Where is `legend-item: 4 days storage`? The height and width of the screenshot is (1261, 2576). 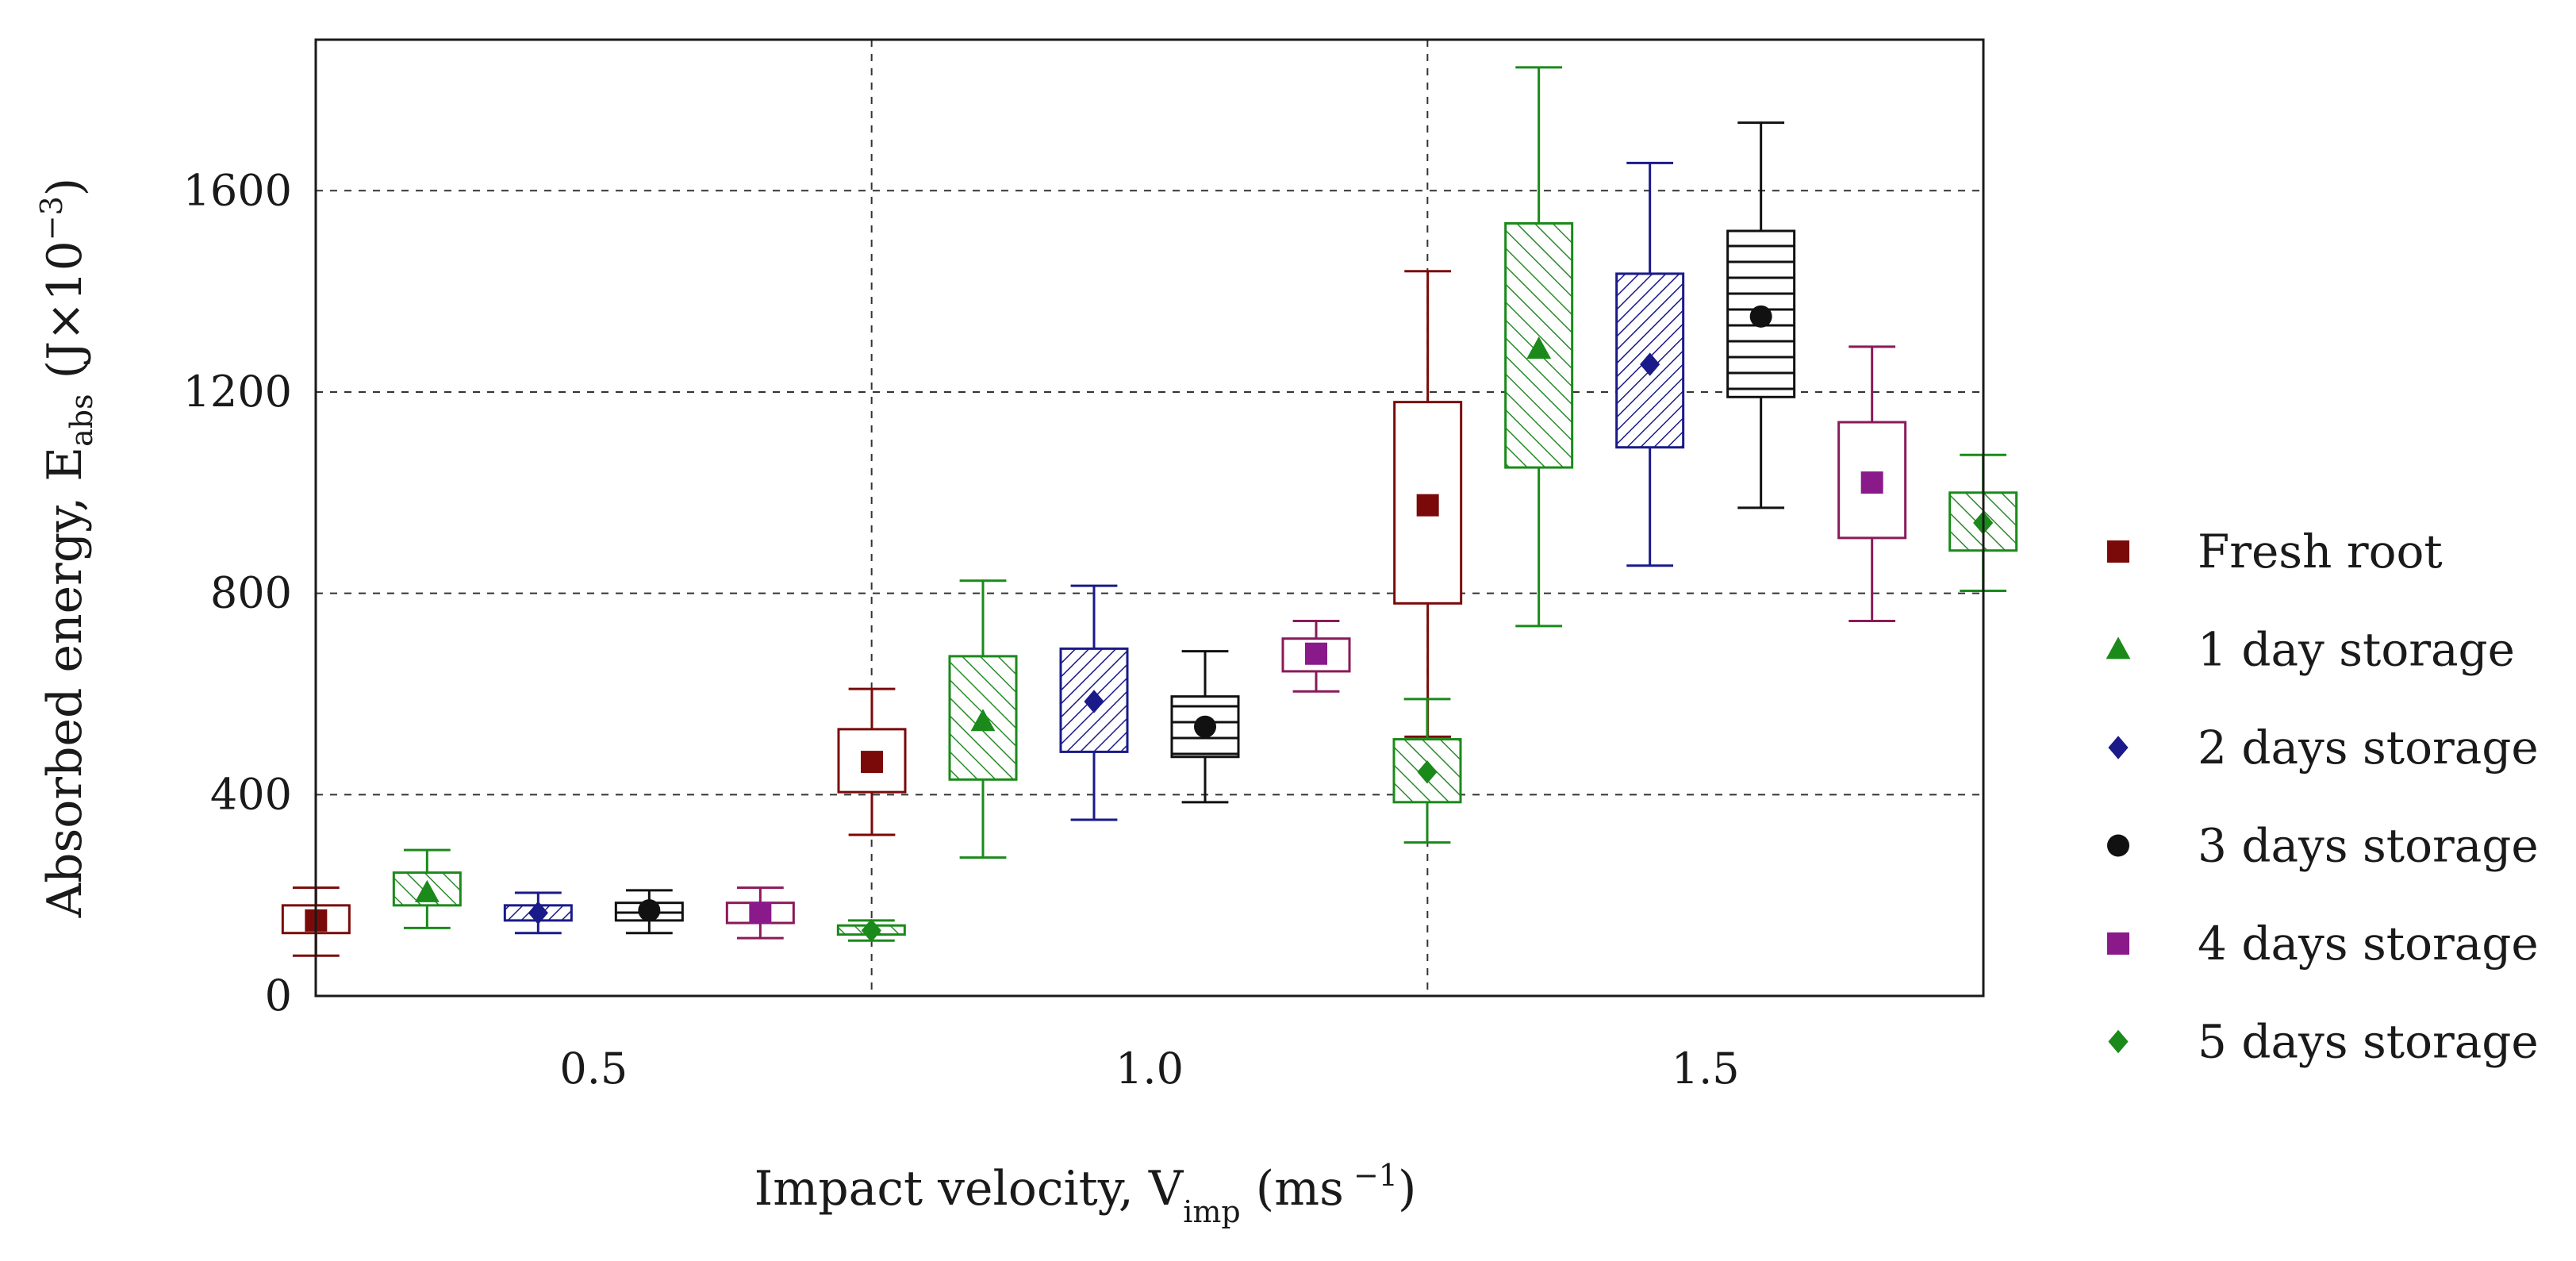 legend-item: 4 days storage is located at coordinates (2323, 944).